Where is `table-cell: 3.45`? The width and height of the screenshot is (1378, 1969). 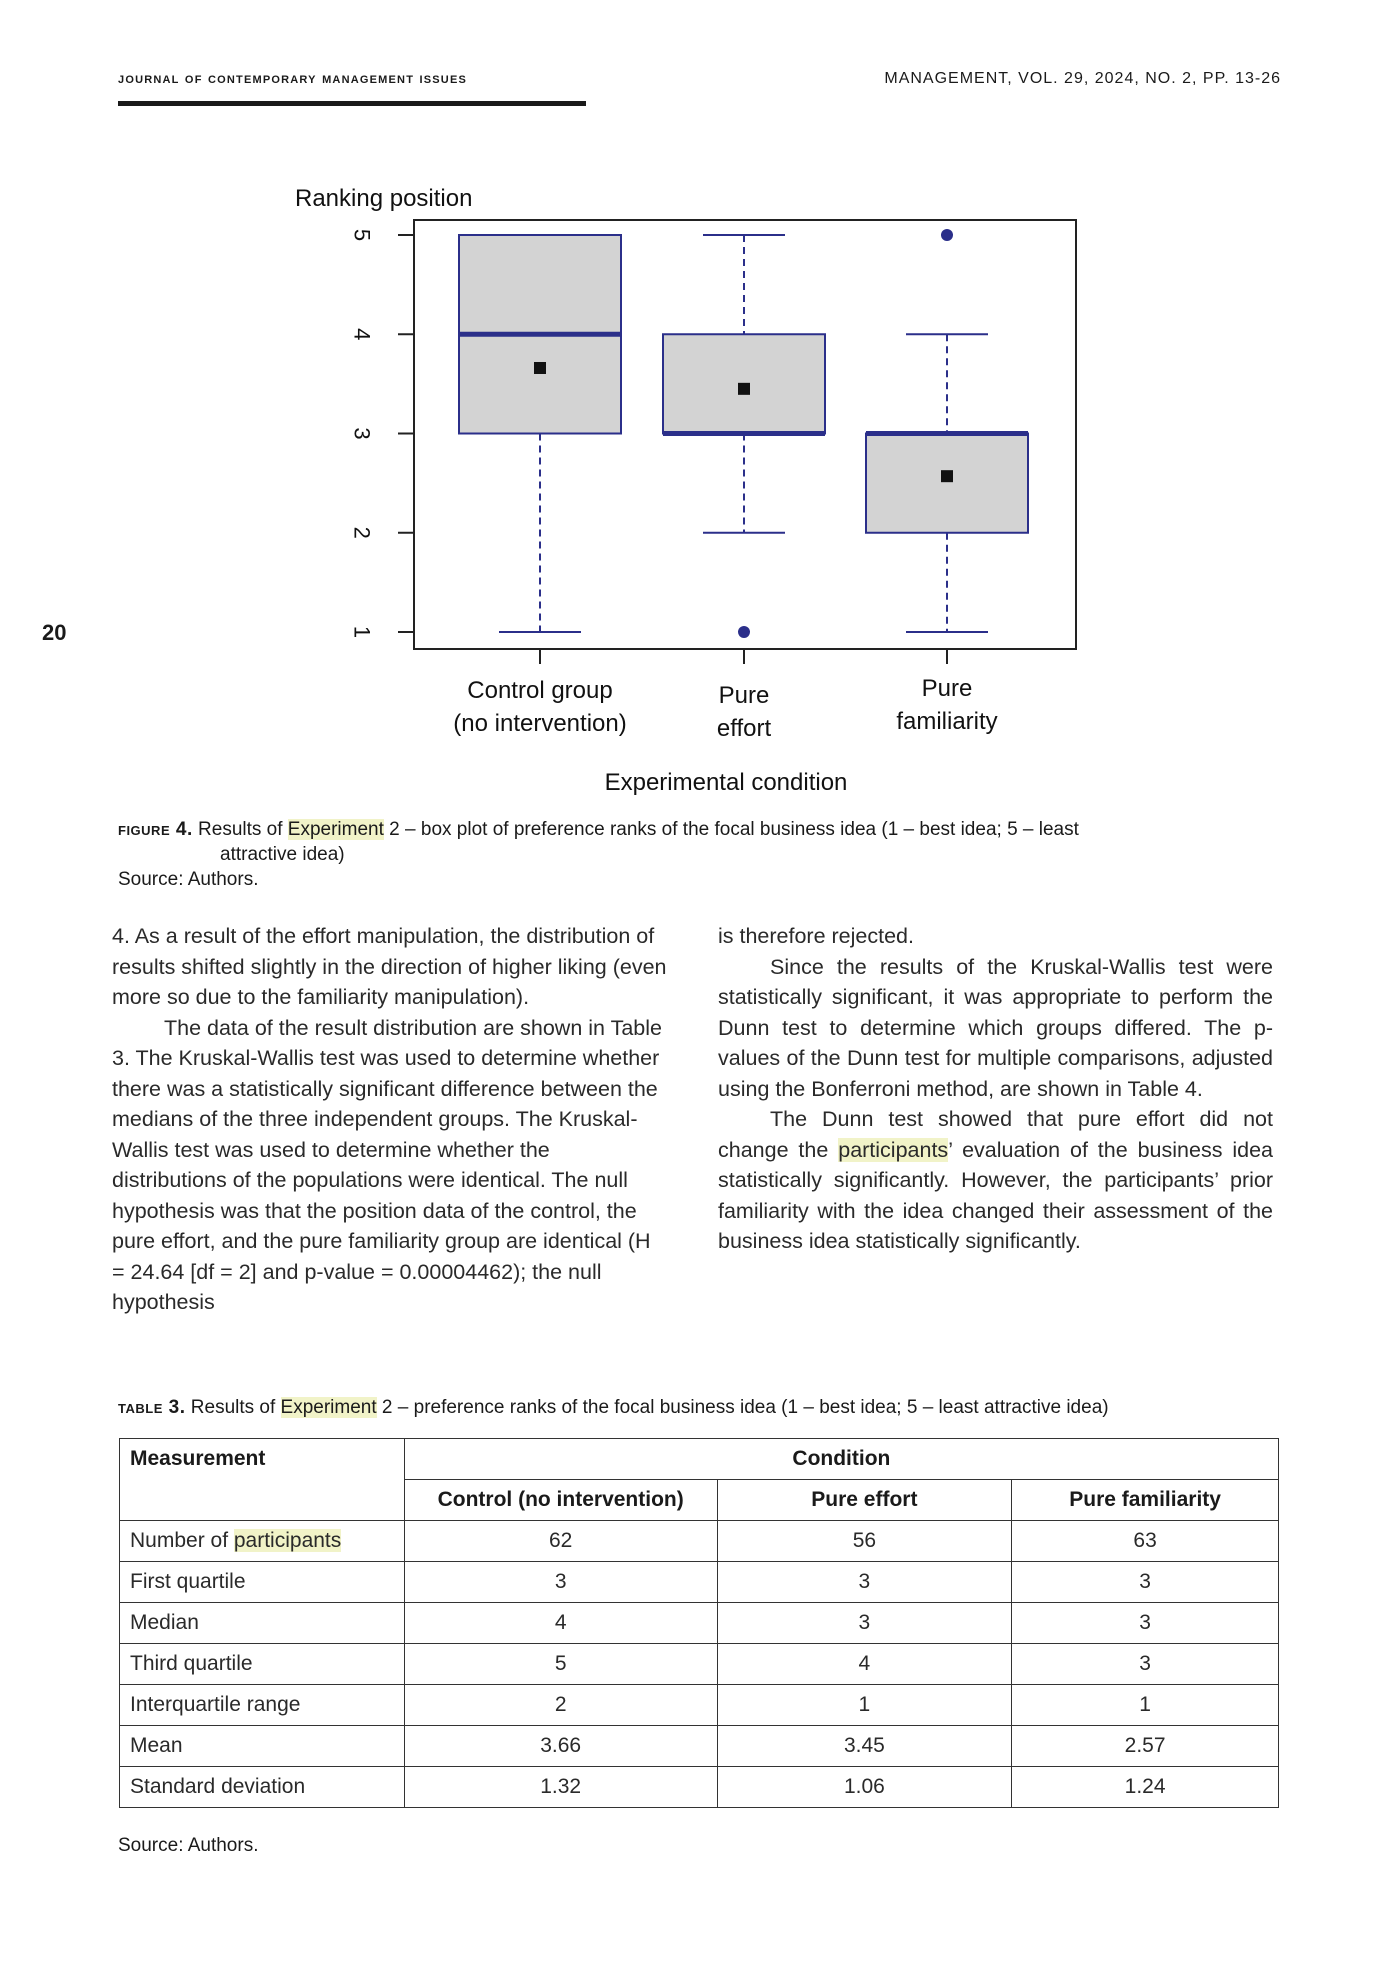
table-cell: 3.45 is located at coordinates (864, 1746).